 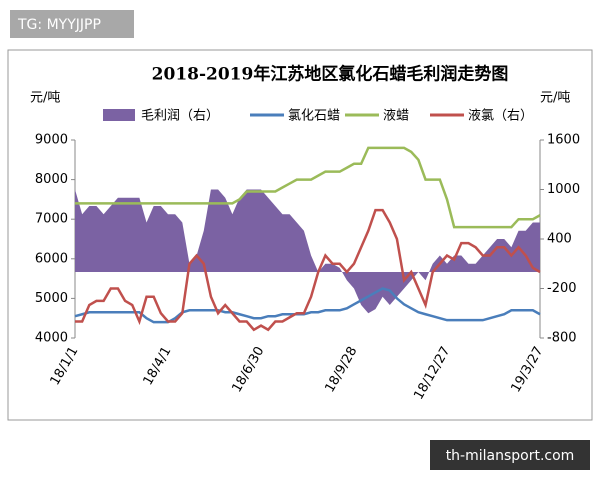 I want to click on y2-axis-label: 元/吨, so click(x=555, y=98).